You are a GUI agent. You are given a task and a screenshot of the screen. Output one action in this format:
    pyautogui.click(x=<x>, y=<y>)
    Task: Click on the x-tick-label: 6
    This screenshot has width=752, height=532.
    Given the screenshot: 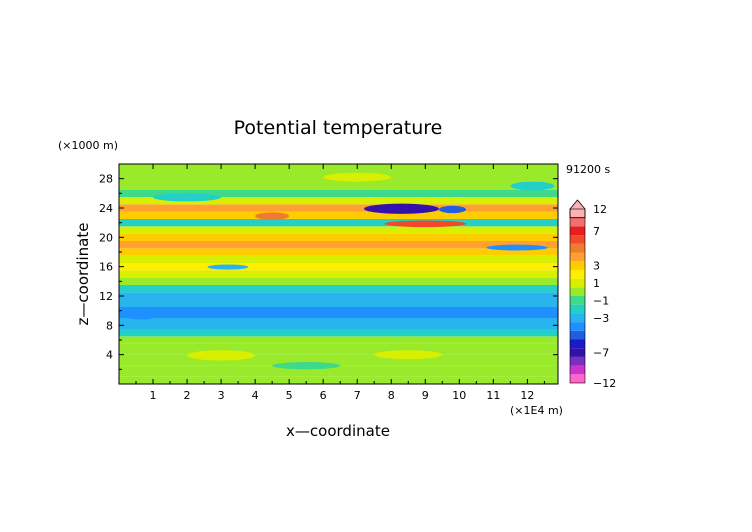 What is the action you would take?
    pyautogui.click(x=323, y=395)
    